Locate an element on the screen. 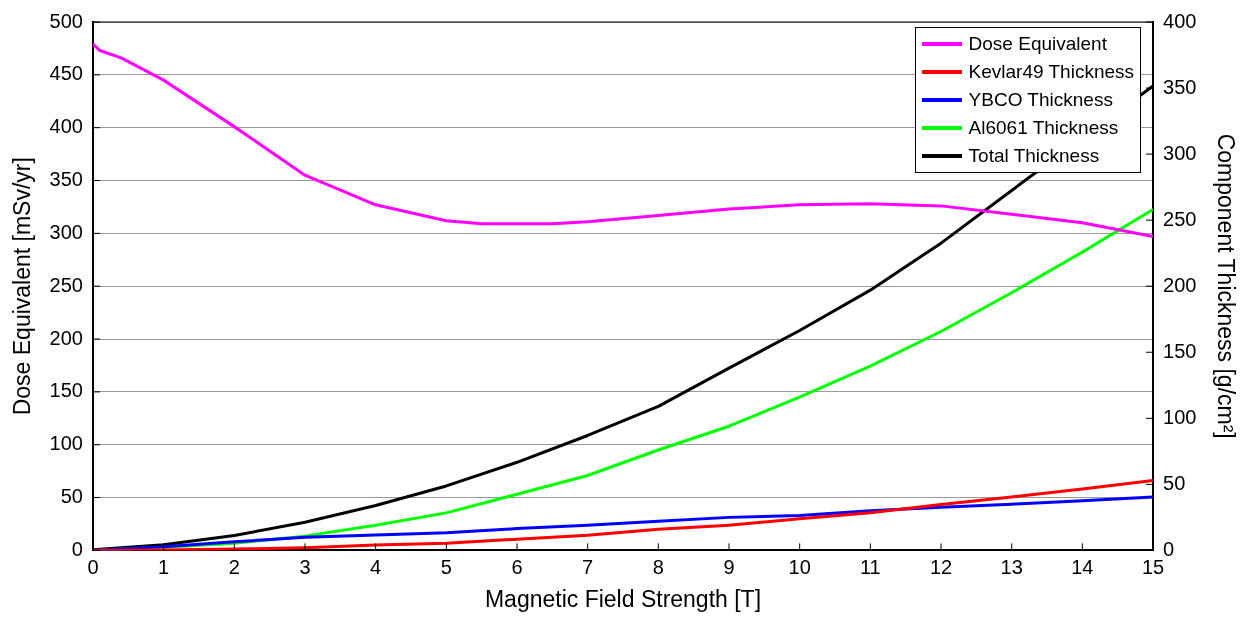  legend-label: Al6061 Thickness is located at coordinates (1043, 128).